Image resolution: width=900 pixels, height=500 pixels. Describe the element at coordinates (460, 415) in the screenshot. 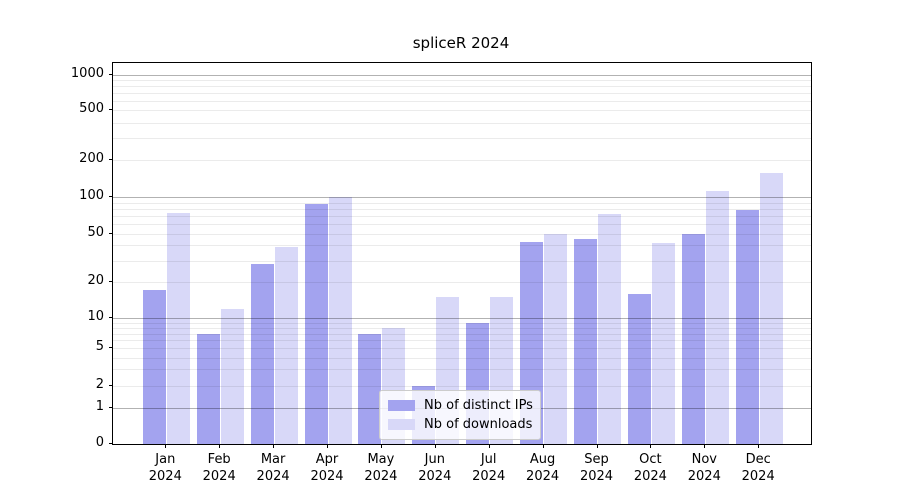

I see `legend: Nb of distinct IPs Nb of downloads` at that location.